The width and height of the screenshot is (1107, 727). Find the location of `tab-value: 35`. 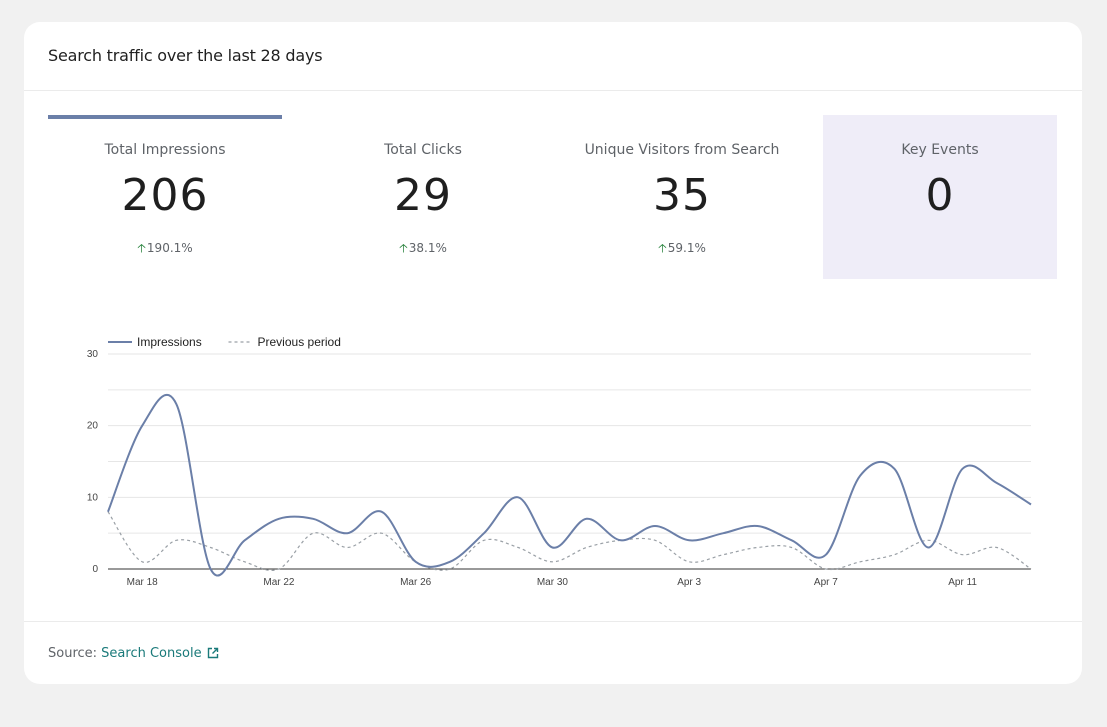

tab-value: 35 is located at coordinates (682, 195).